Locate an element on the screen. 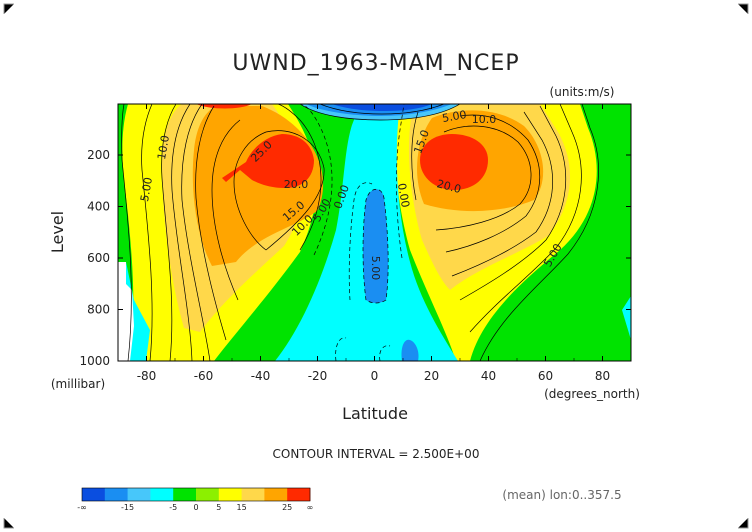 The image size is (752, 532). band-blue-core is located at coordinates (376, 246).